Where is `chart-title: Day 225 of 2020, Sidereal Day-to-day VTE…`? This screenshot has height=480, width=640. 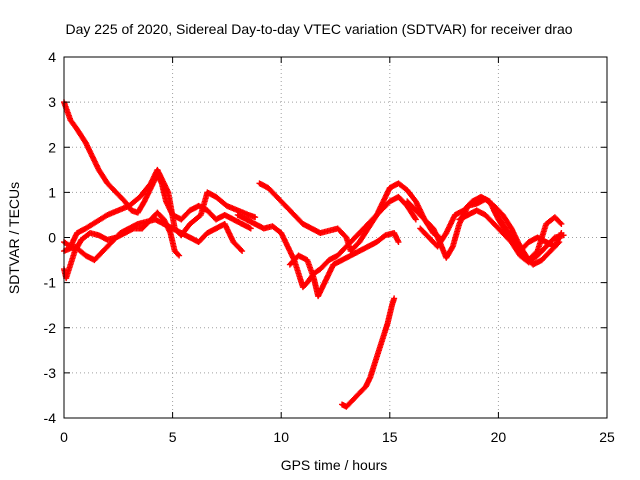 chart-title: Day 225 of 2020, Sidereal Day-to-day VTE… is located at coordinates (318, 29).